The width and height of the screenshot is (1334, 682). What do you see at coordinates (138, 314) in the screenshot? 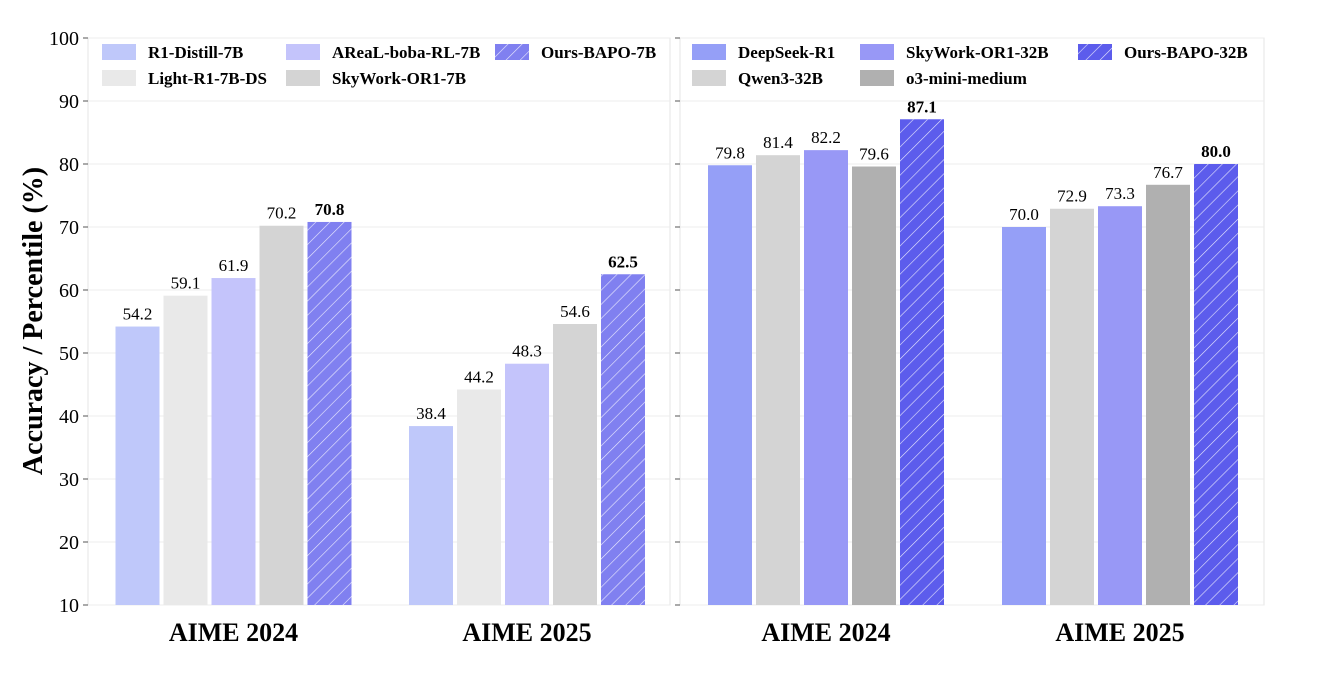
I see `data-label: 54.2` at bounding box center [138, 314].